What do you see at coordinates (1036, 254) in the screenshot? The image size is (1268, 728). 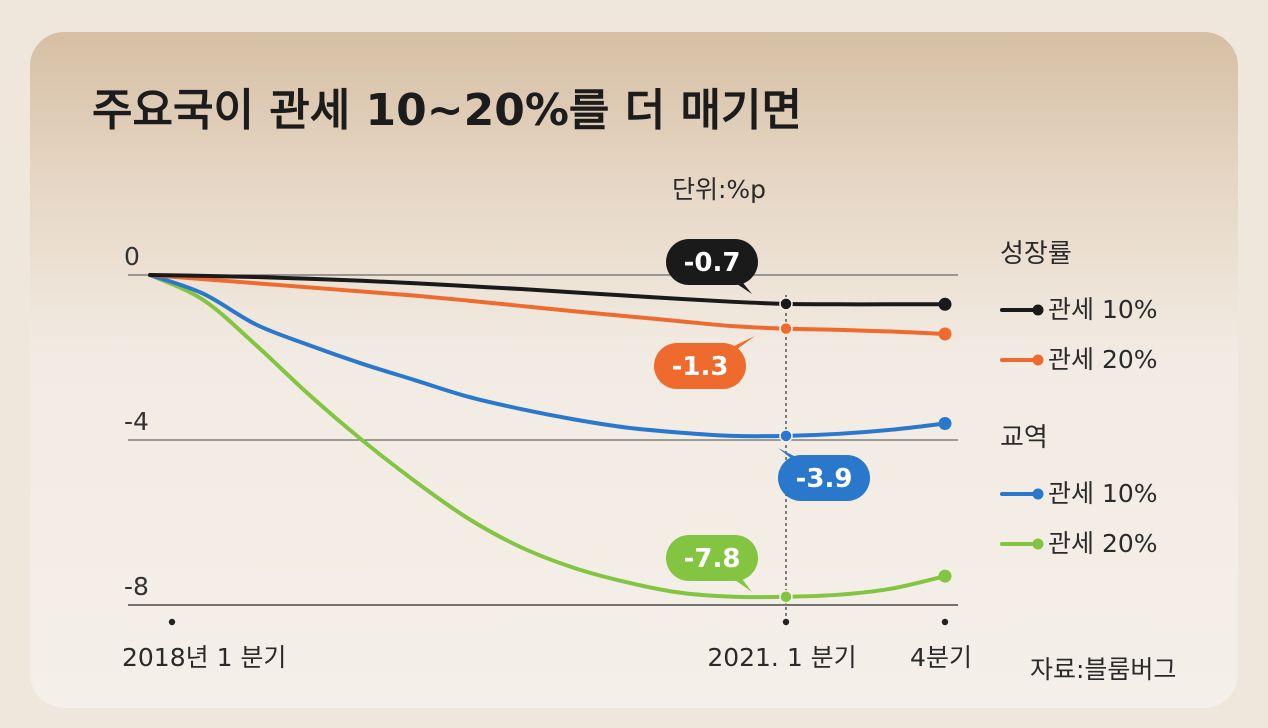 I see `legend-group-title: 성장률` at bounding box center [1036, 254].